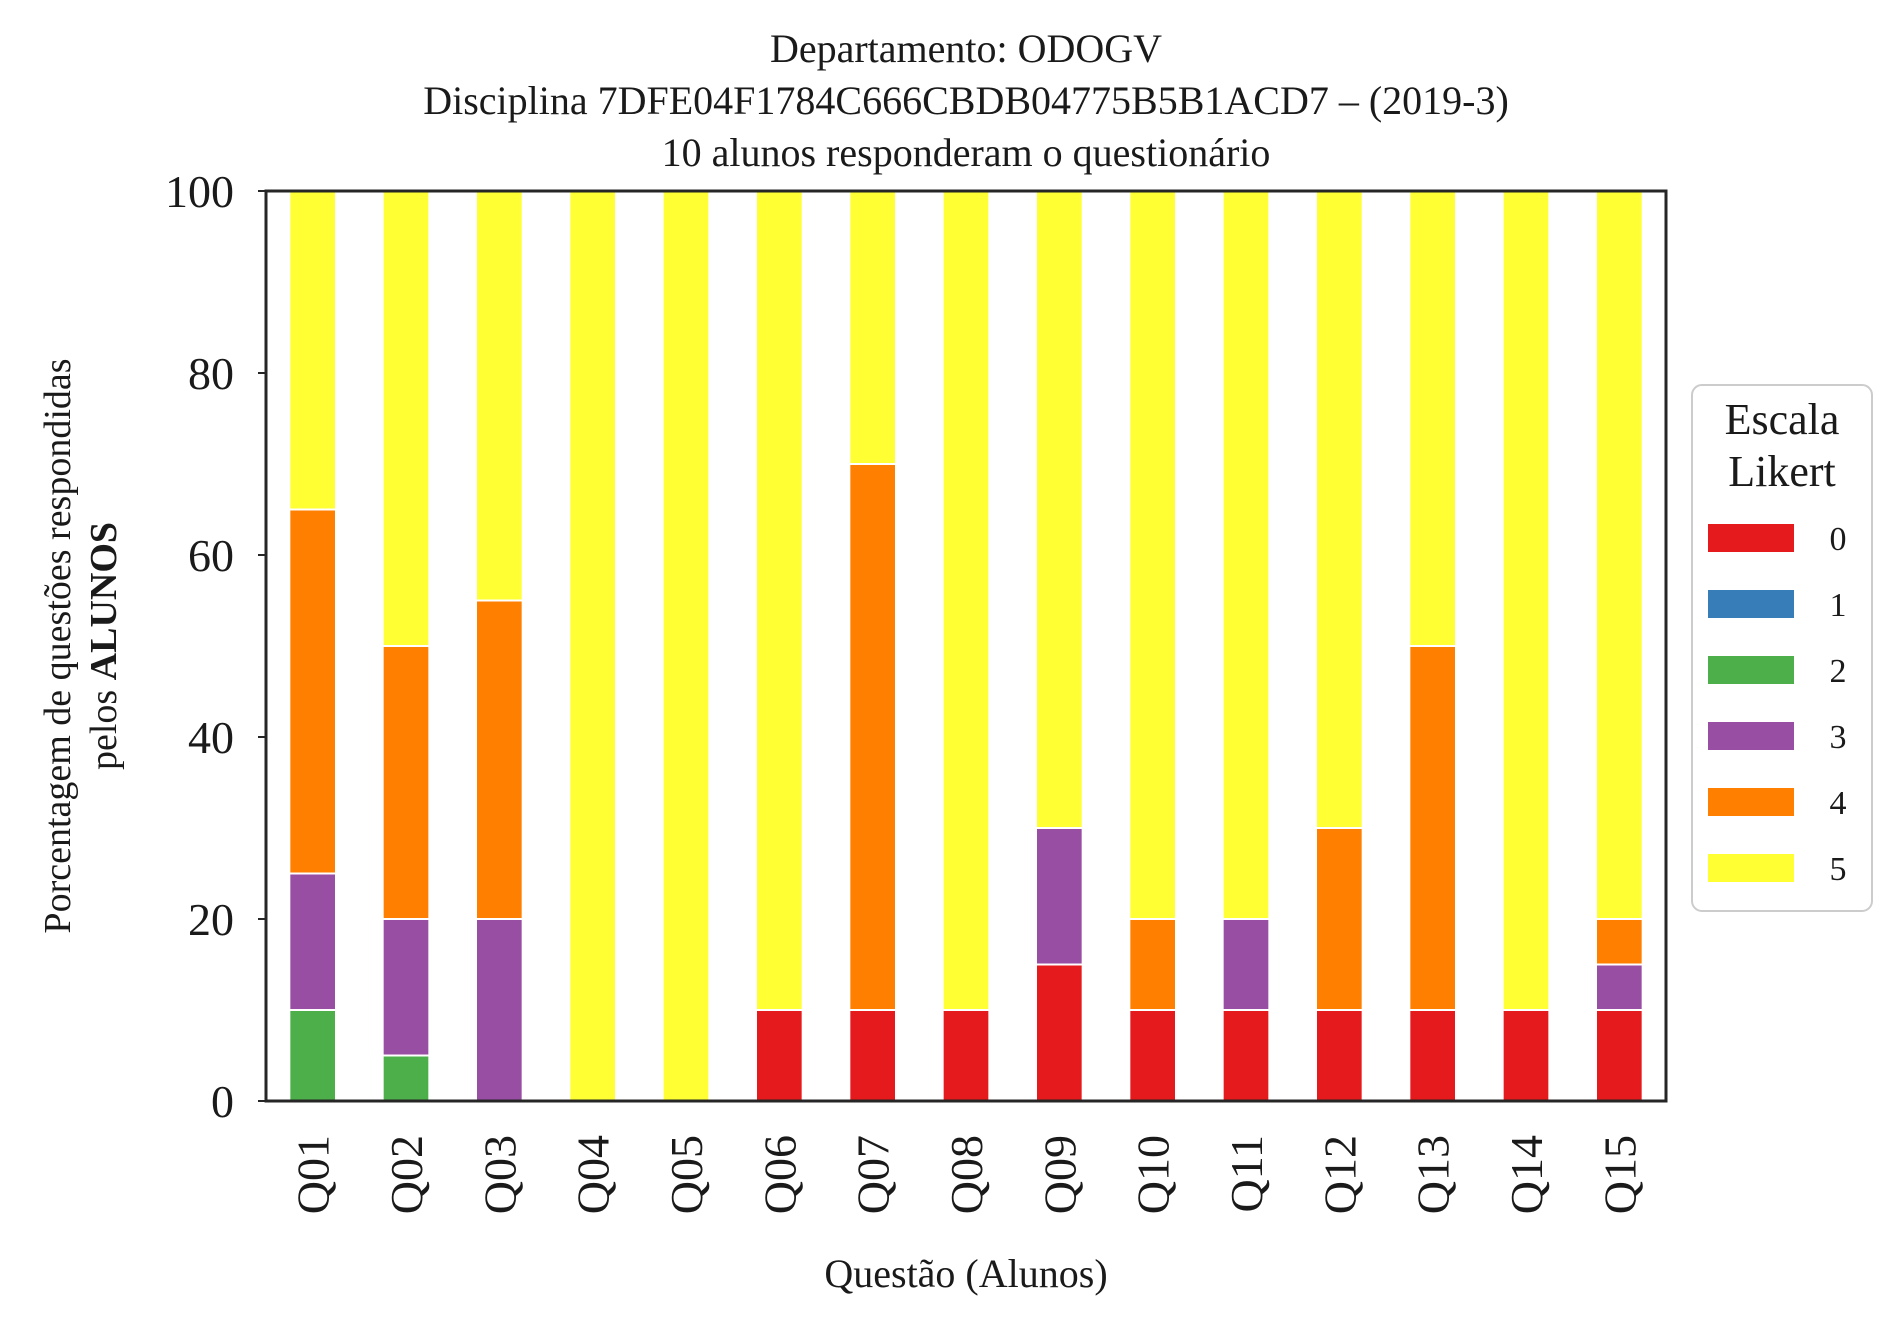 This screenshot has height=1323, width=1892. I want to click on x-tick-label-Q15: Q15, so click(1619, 1174).